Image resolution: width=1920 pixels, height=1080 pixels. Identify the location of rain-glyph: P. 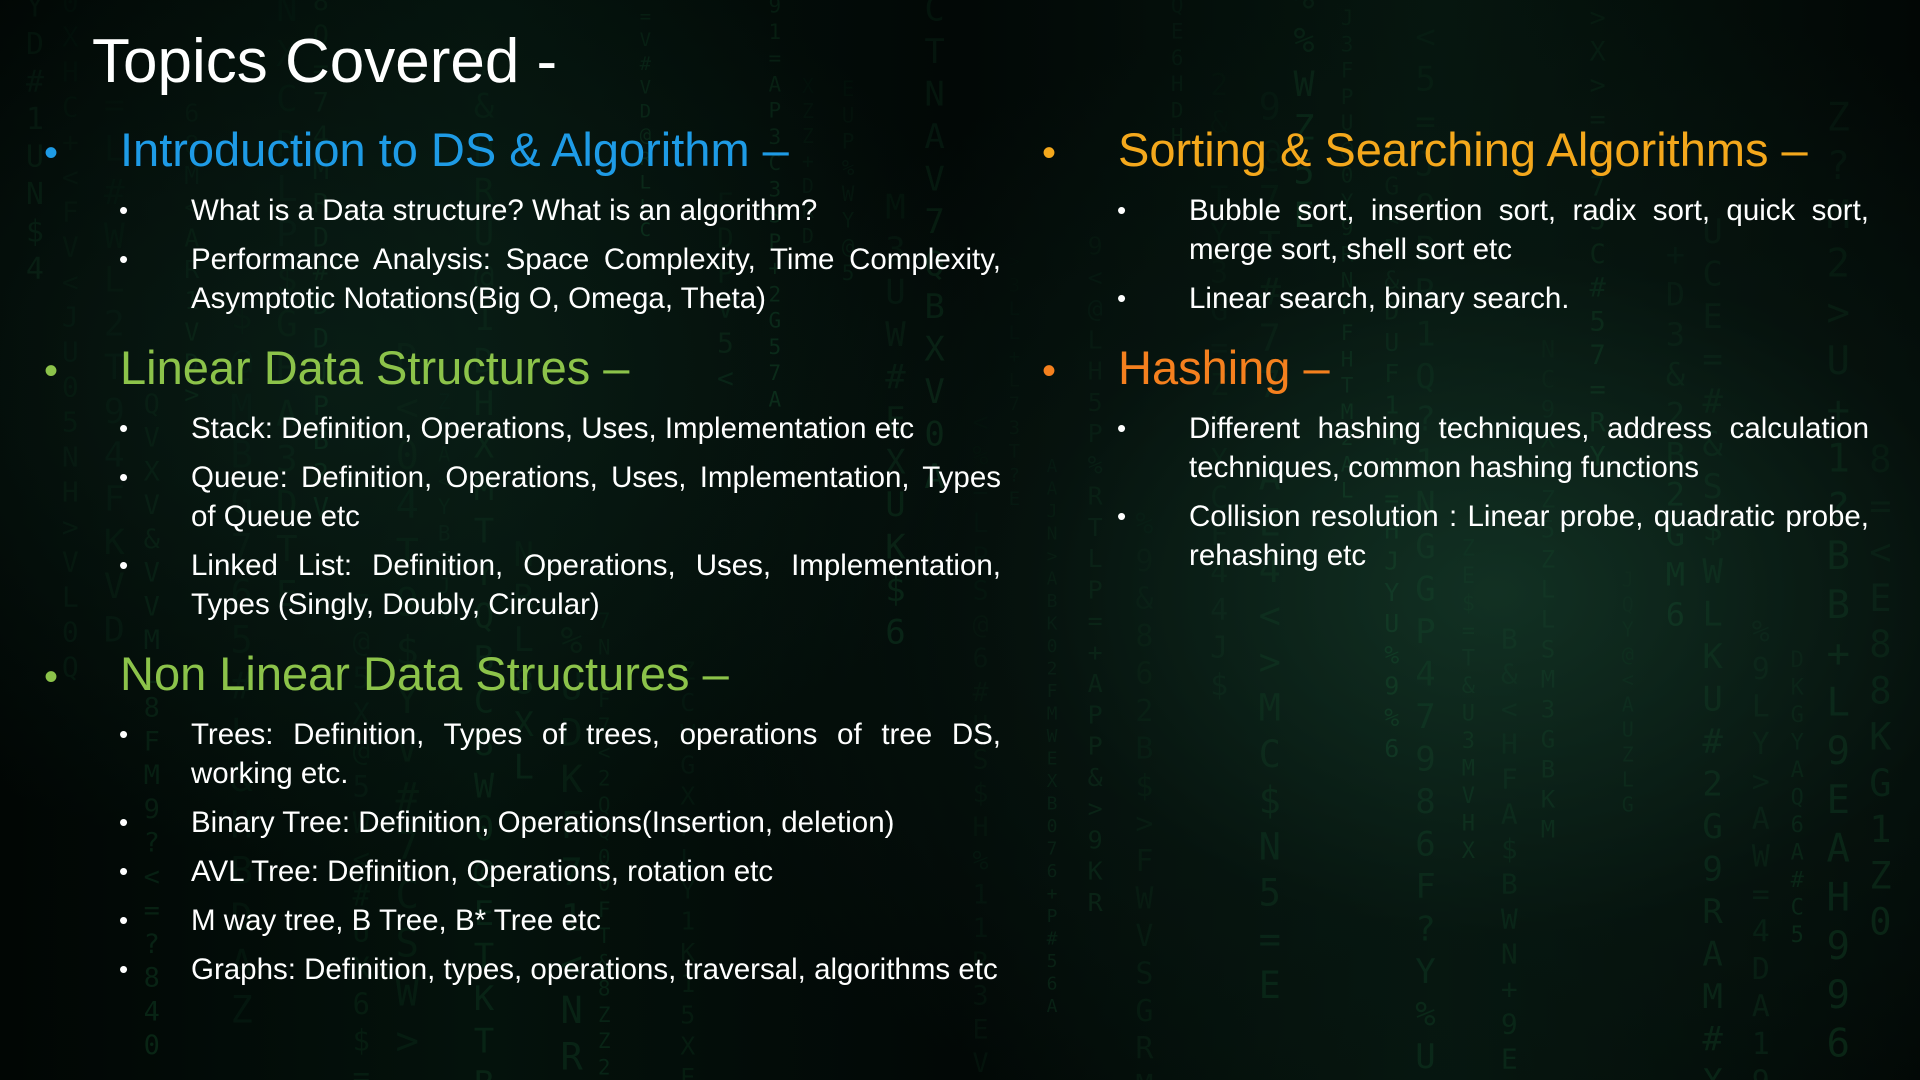
(287, 234).